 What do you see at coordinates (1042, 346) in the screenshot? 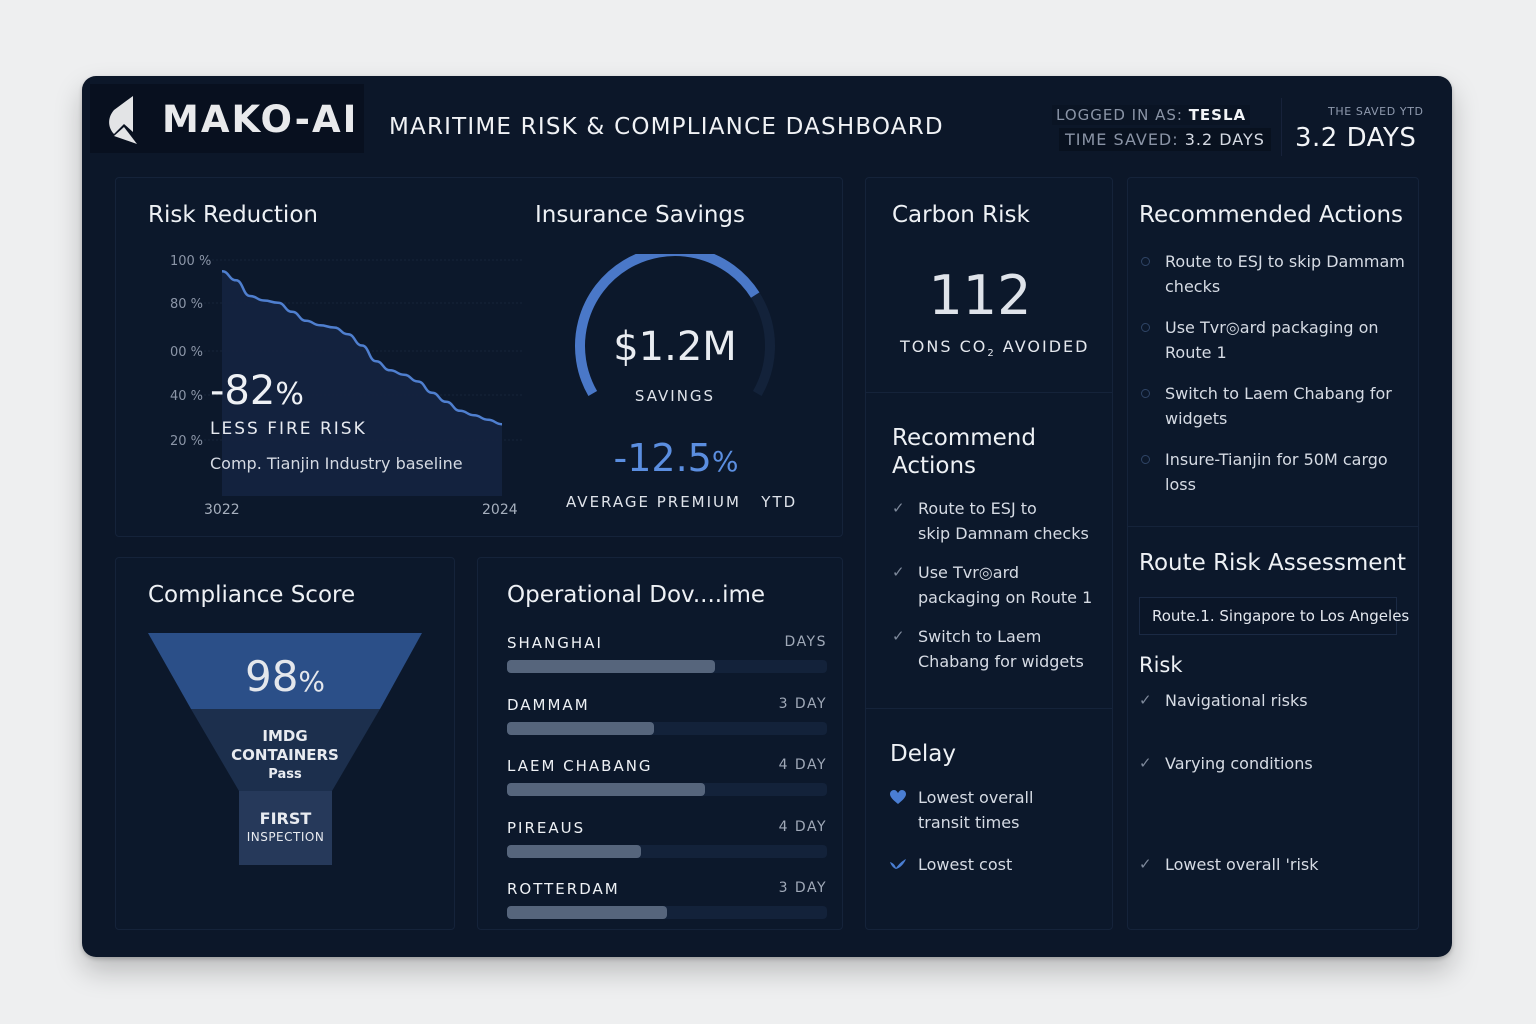
I see `carbon-label-post: AVOIDED` at bounding box center [1042, 346].